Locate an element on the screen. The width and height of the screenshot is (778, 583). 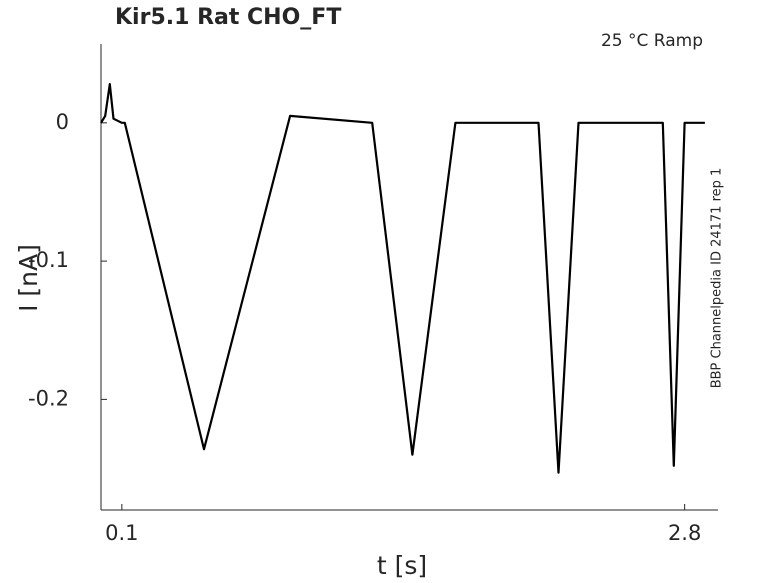
side-note: BBP Channelpedia ID 24171 rep 1 is located at coordinates (717, 278).